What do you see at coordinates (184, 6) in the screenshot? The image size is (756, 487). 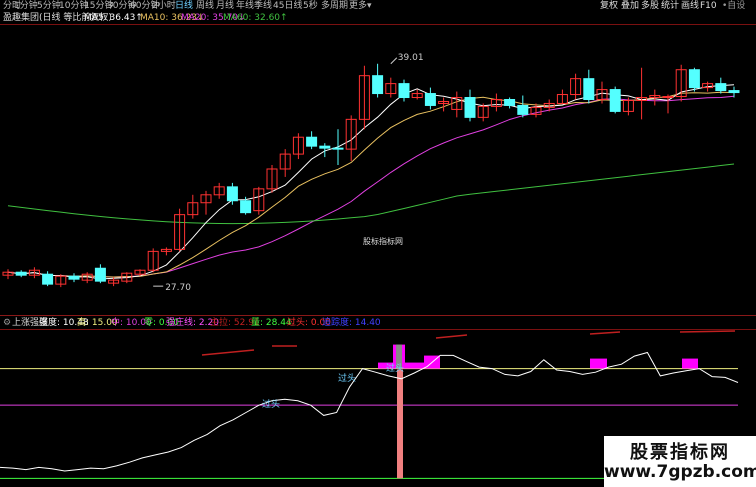 I see `period-tab: 日线` at bounding box center [184, 6].